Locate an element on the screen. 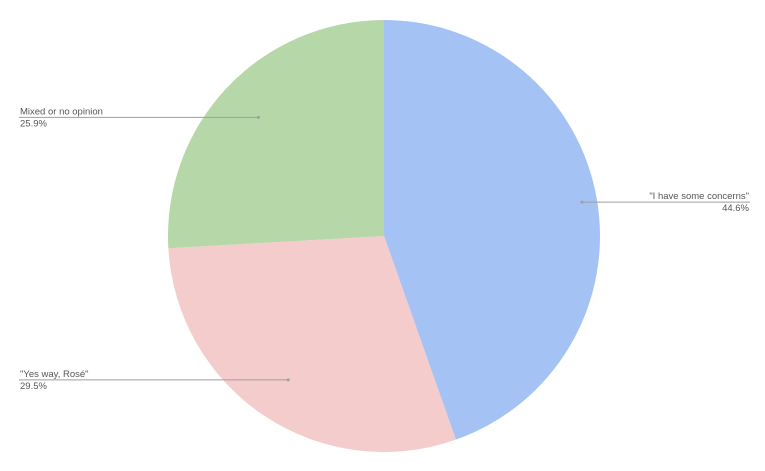  slice-value-mixed-or-no-opinion: 25.9% is located at coordinates (33, 123).